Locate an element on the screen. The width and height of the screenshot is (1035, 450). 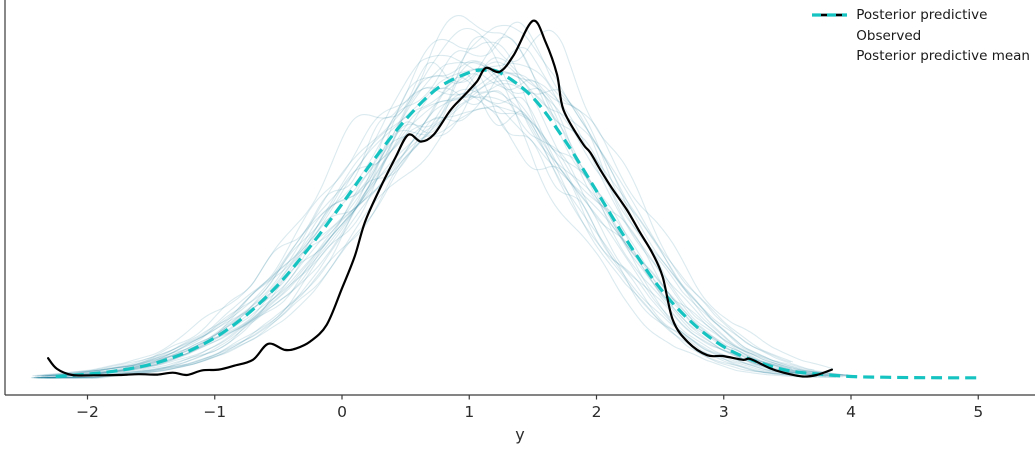
x-tick-label: −1 is located at coordinates (214, 412).